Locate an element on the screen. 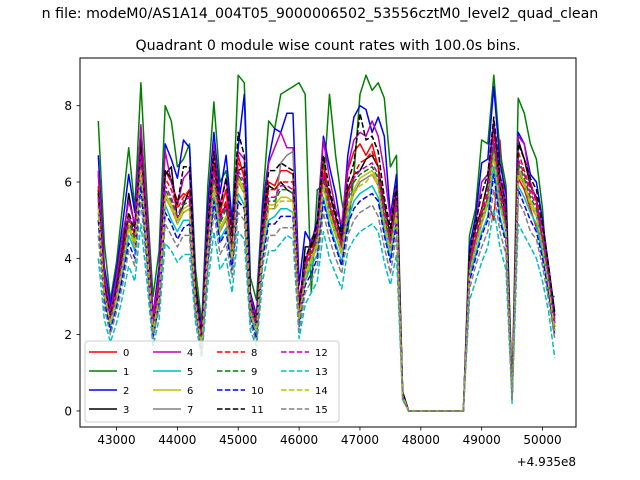  x-tick-label: 47000 is located at coordinates (360, 440).